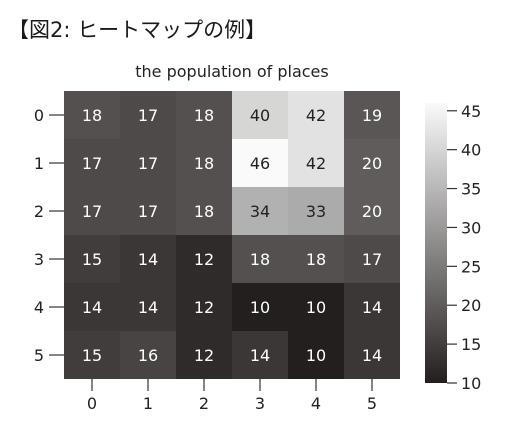 Image resolution: width=516 pixels, height=444 pixels. Describe the element at coordinates (148, 403) in the screenshot. I see `x-tick-label: 1` at that location.